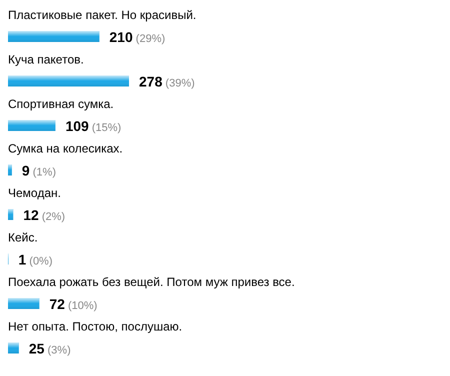 The image size is (450, 376). Describe the element at coordinates (46, 59) in the screenshot. I see `y-tick-label: Куча пакетов.` at that location.